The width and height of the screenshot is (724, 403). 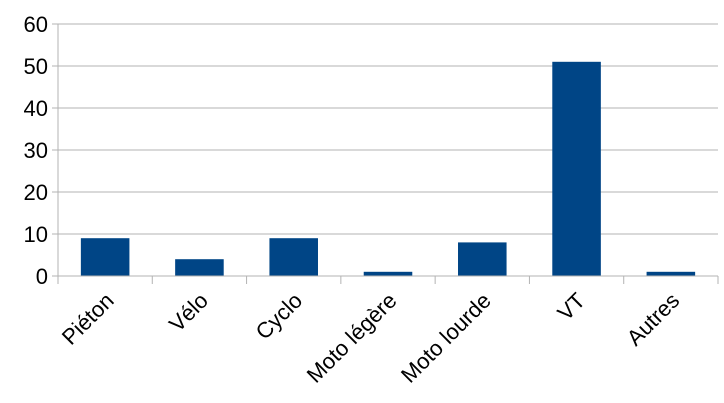 What do you see at coordinates (42, 276) in the screenshot?
I see `y-tick-label: 0` at bounding box center [42, 276].